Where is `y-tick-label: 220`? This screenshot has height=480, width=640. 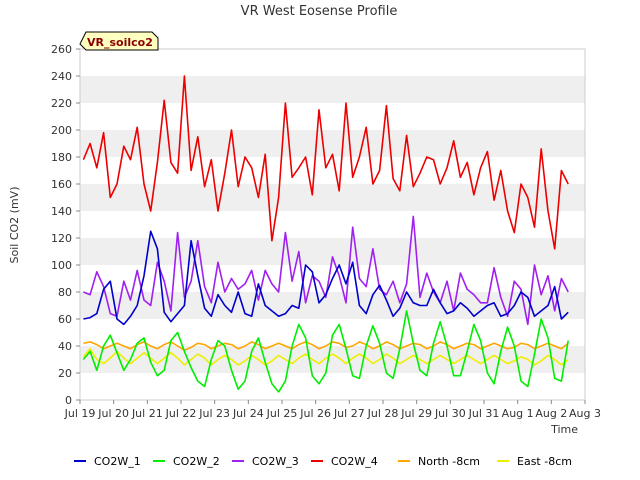 y-tick-label: 220 is located at coordinates (61, 103).